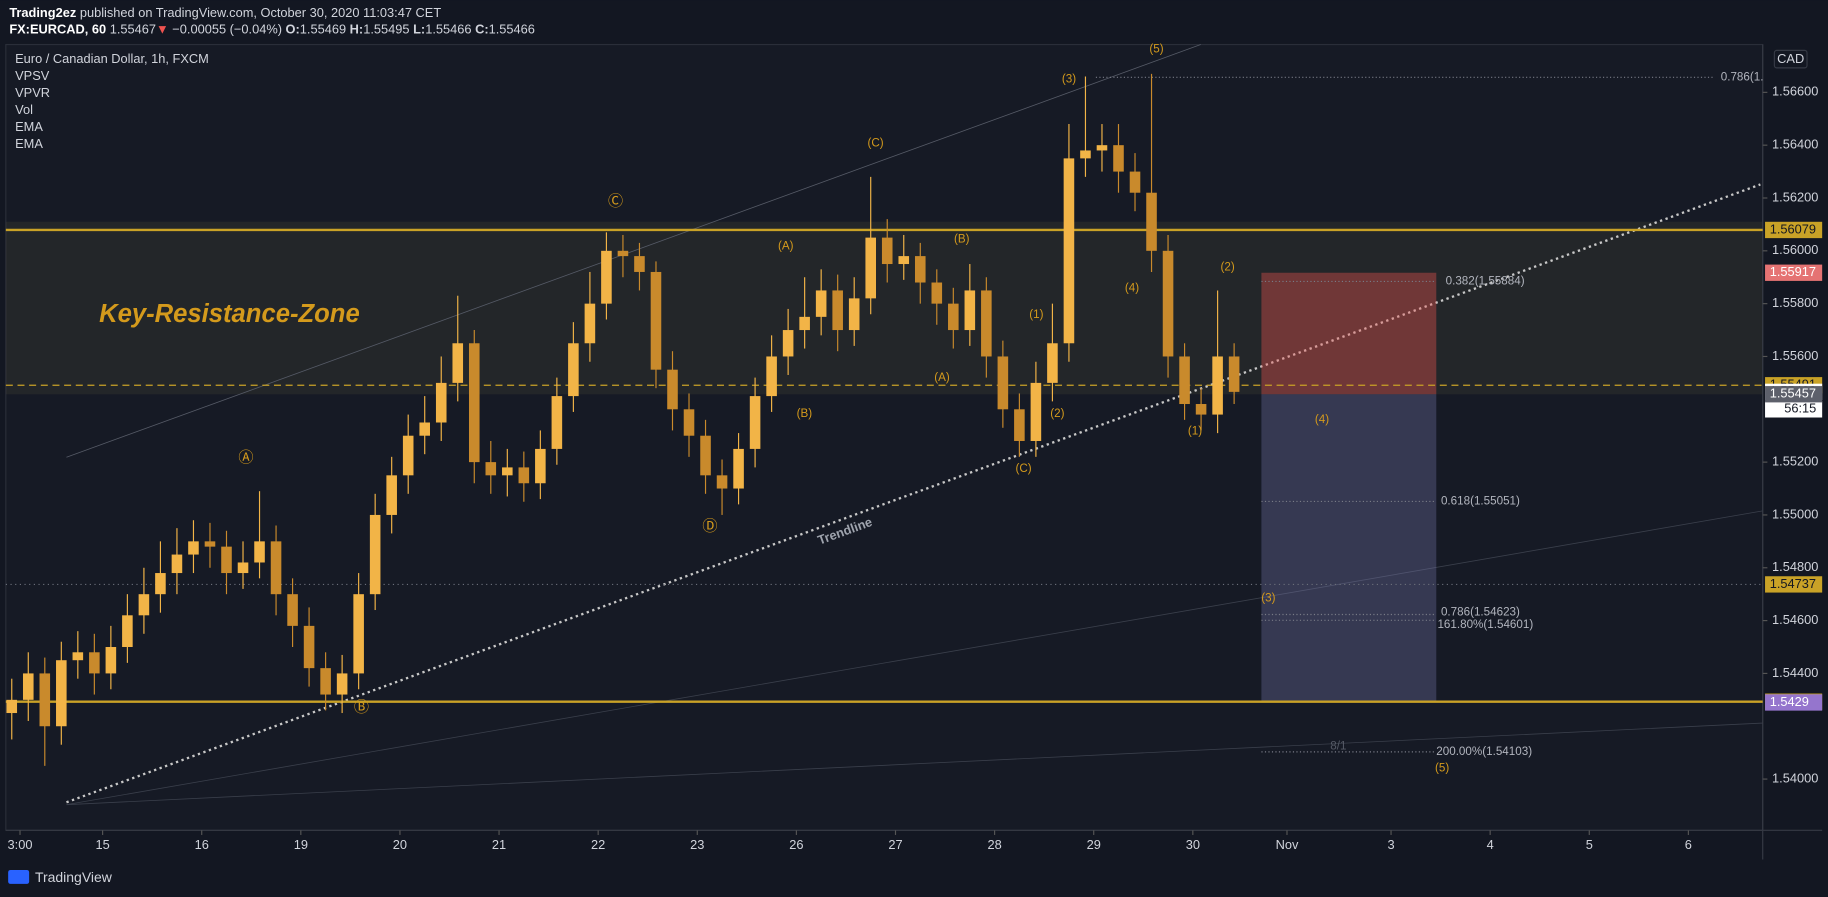 This screenshot has width=1828, height=897. What do you see at coordinates (1480, 611) in the screenshot?
I see `fib-label: 0.786(1.54623)` at bounding box center [1480, 611].